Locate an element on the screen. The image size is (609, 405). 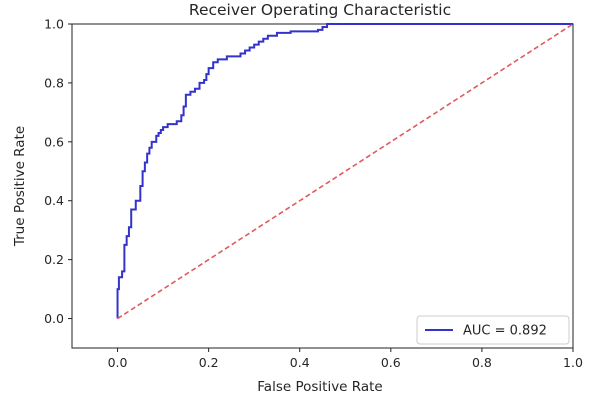
x-tick-label: 0.0 is located at coordinates (118, 362).